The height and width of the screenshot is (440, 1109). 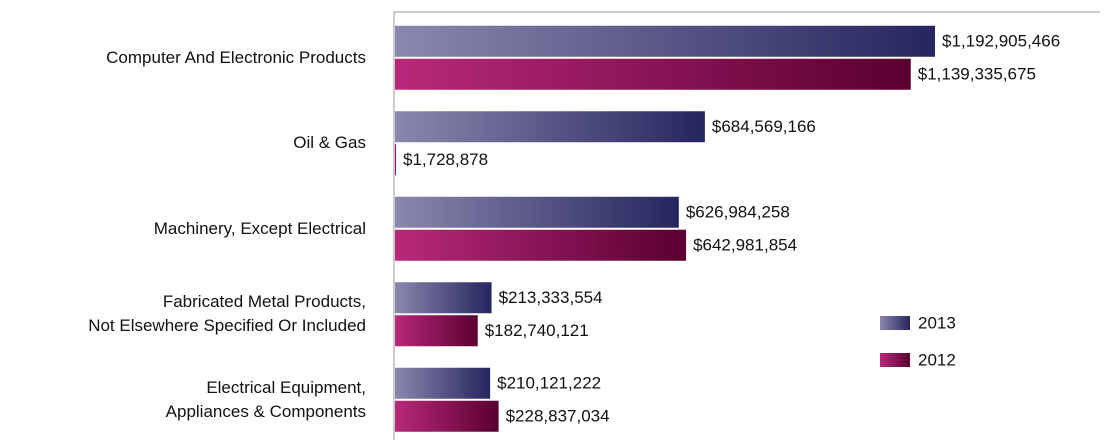 I want to click on legend-label: 2012, so click(x=937, y=359).